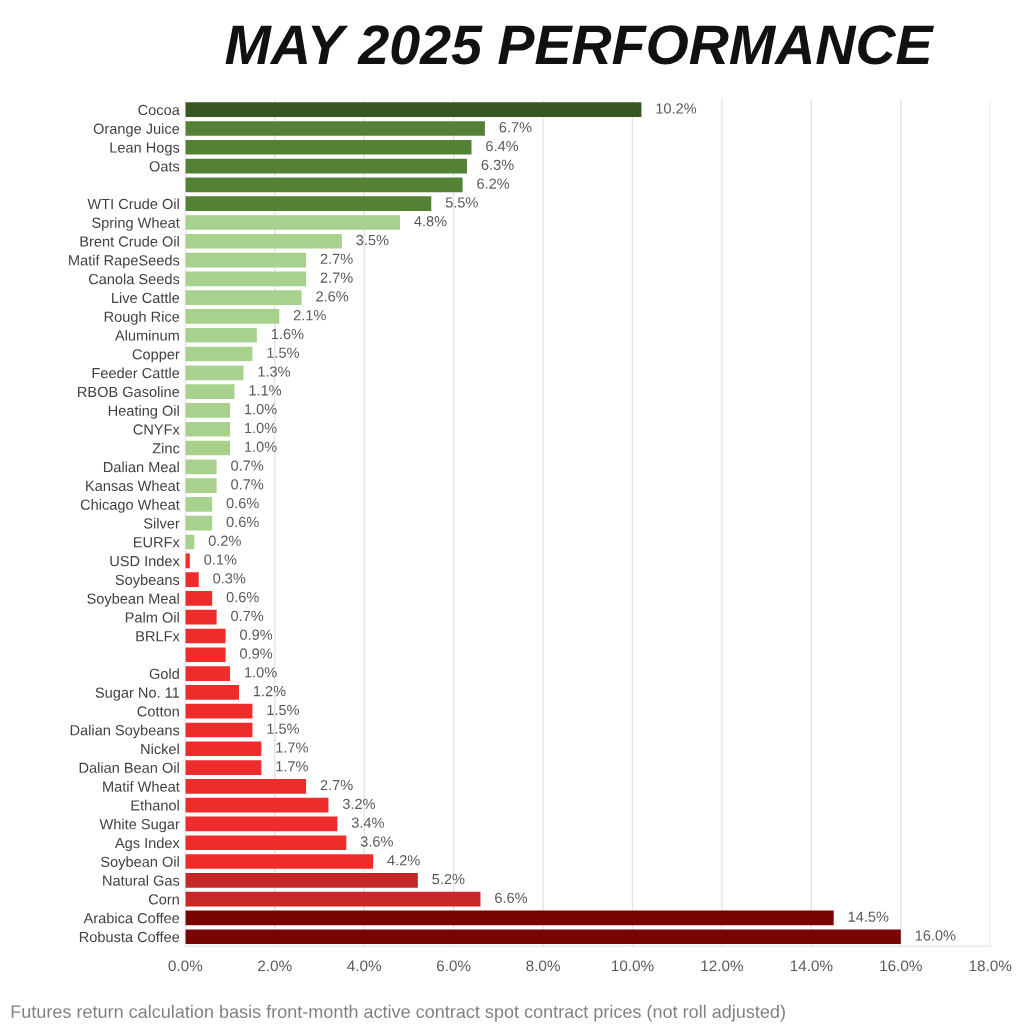 The width and height of the screenshot is (1024, 1034). I want to click on y-tick-label: BRLFx, so click(158, 636).